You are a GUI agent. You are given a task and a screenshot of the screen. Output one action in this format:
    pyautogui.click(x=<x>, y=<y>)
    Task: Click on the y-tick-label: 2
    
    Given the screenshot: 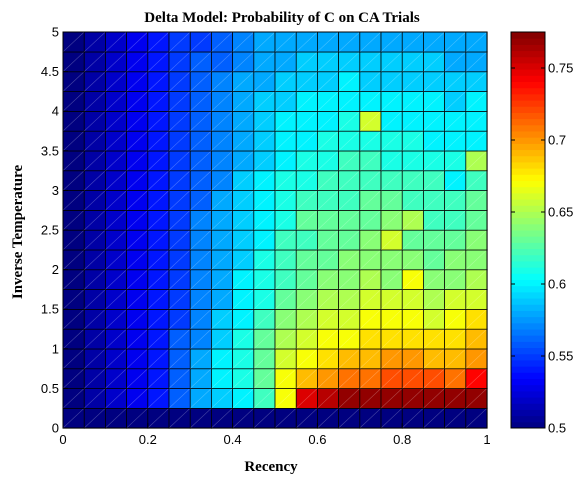 What is the action you would take?
    pyautogui.click(x=55, y=269)
    